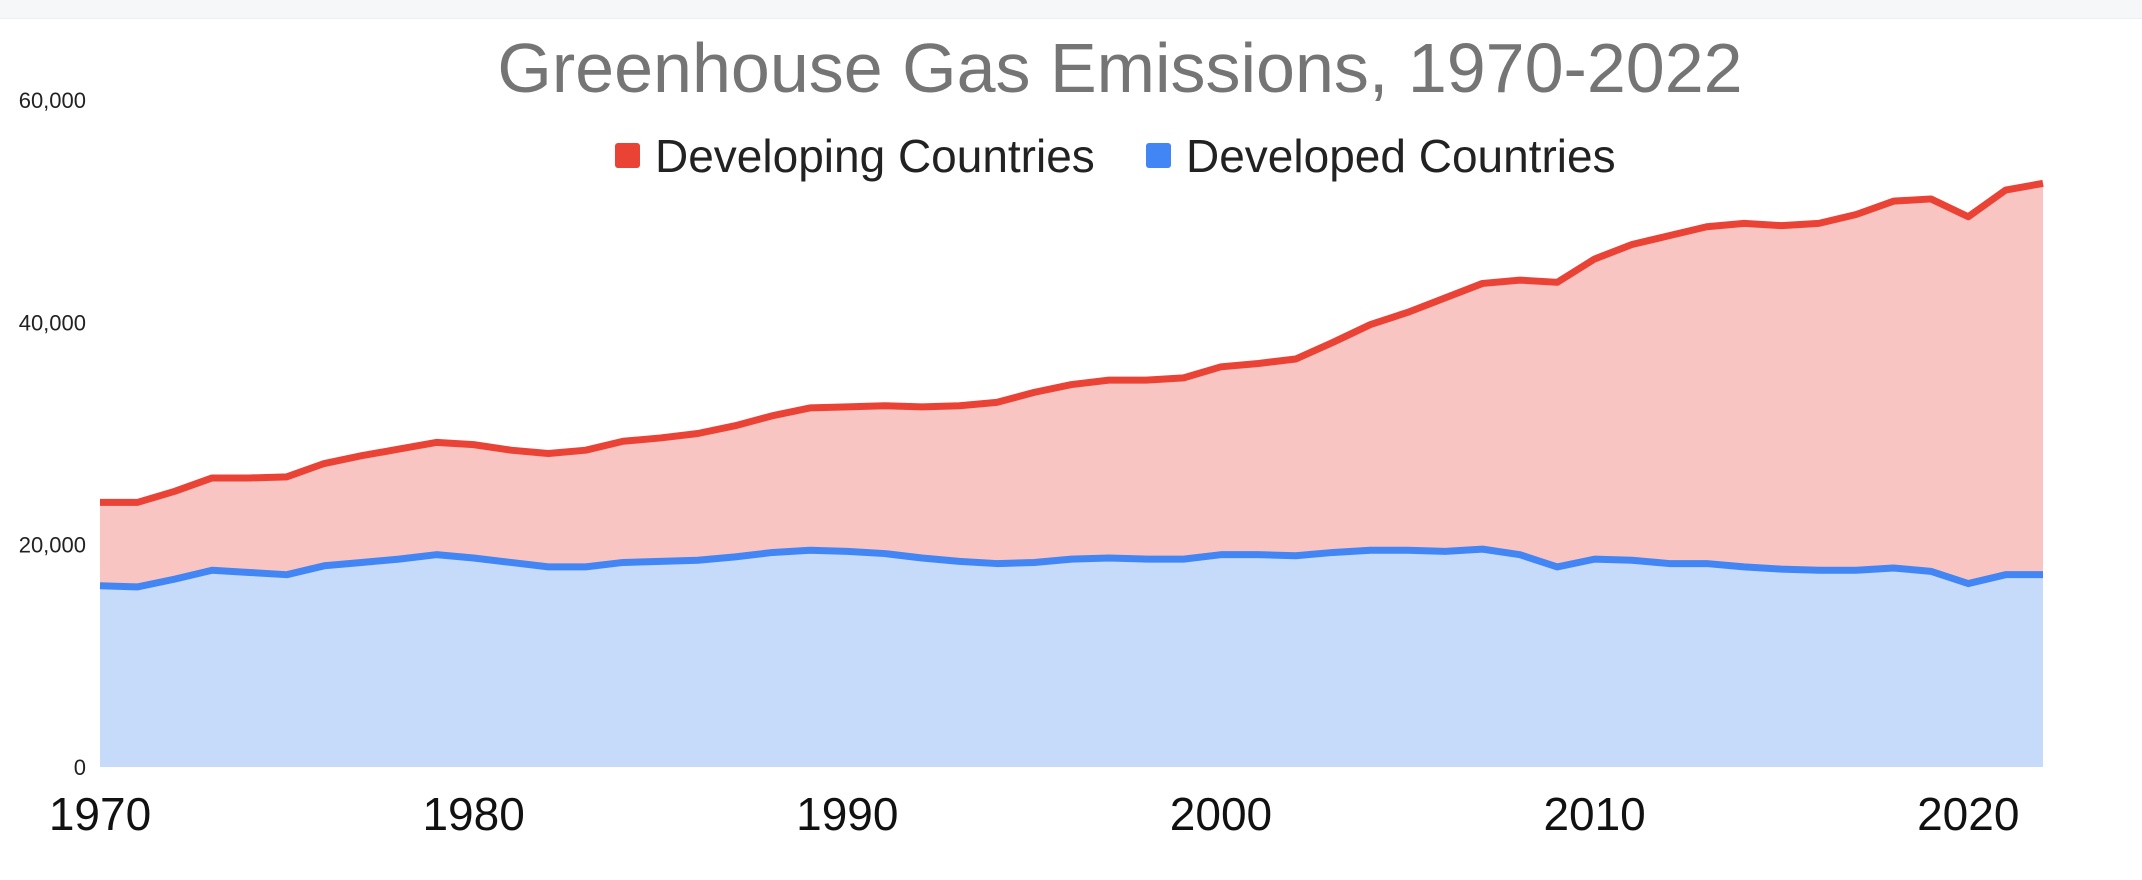 The width and height of the screenshot is (2142, 880). What do you see at coordinates (875, 156) in the screenshot?
I see `legend-label-developing: Developing Countries` at bounding box center [875, 156].